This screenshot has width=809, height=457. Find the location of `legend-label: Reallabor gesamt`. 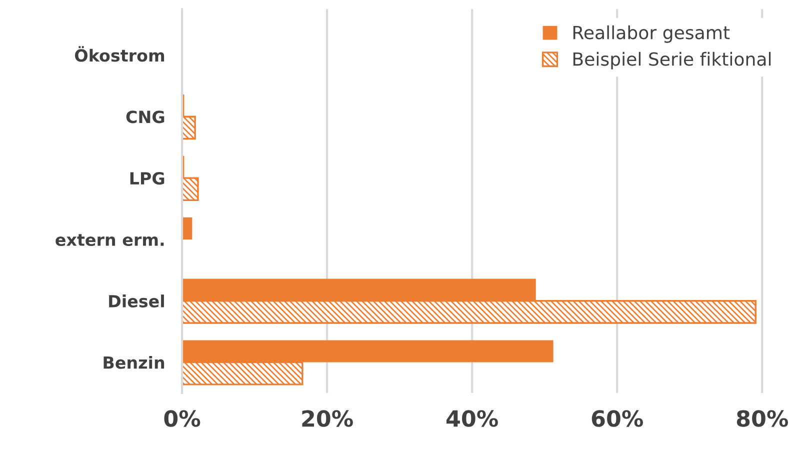

legend-label: Reallabor gesamt is located at coordinates (651, 34).